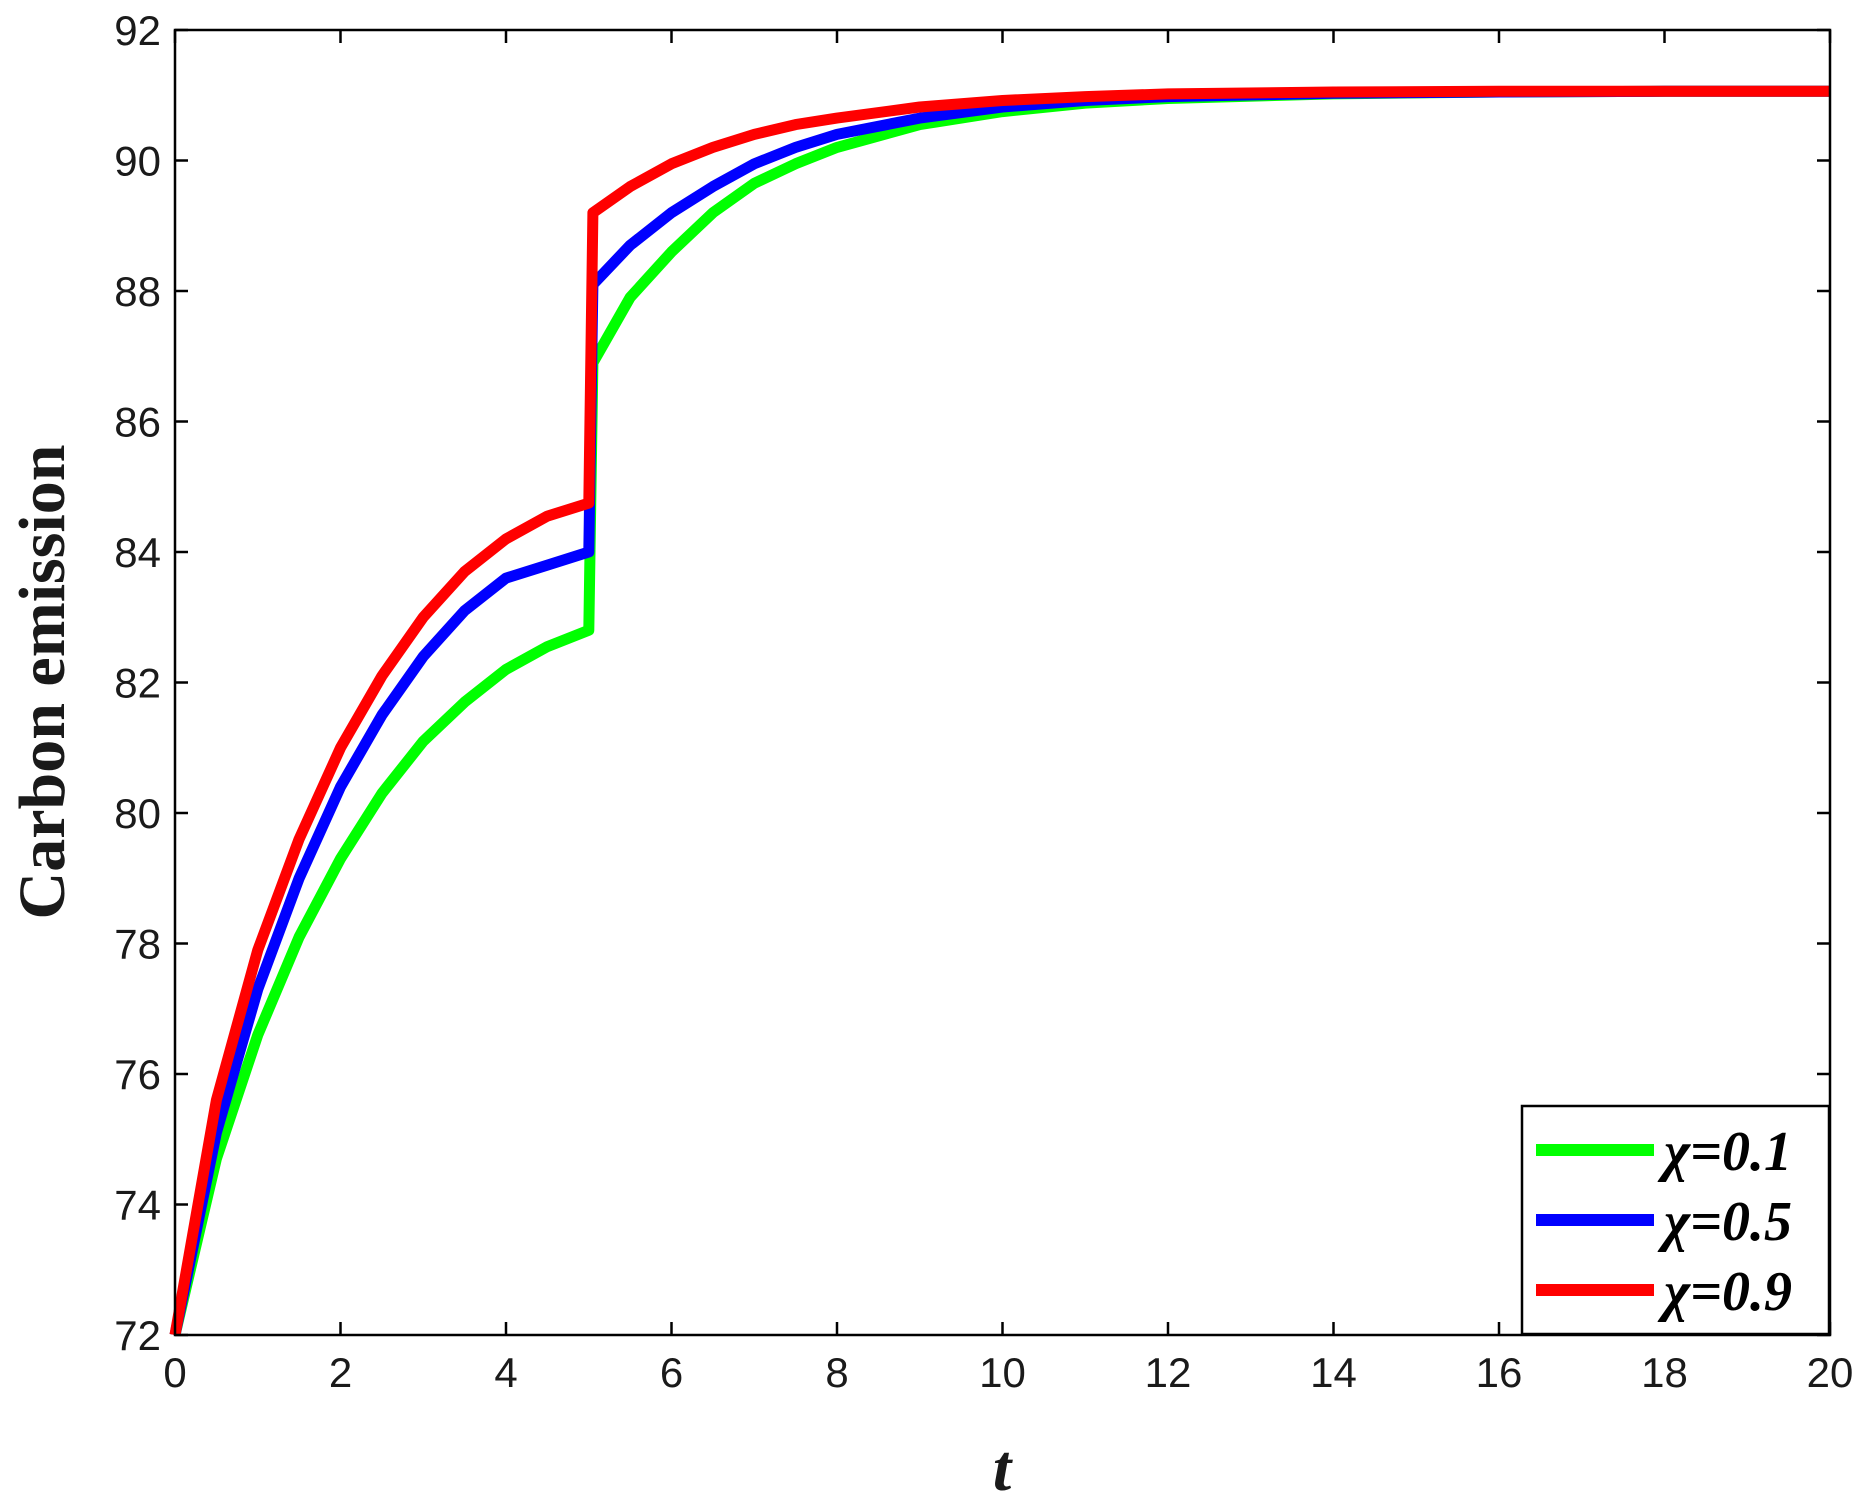  I want to click on x-tick-label: 16, so click(1499, 1372).